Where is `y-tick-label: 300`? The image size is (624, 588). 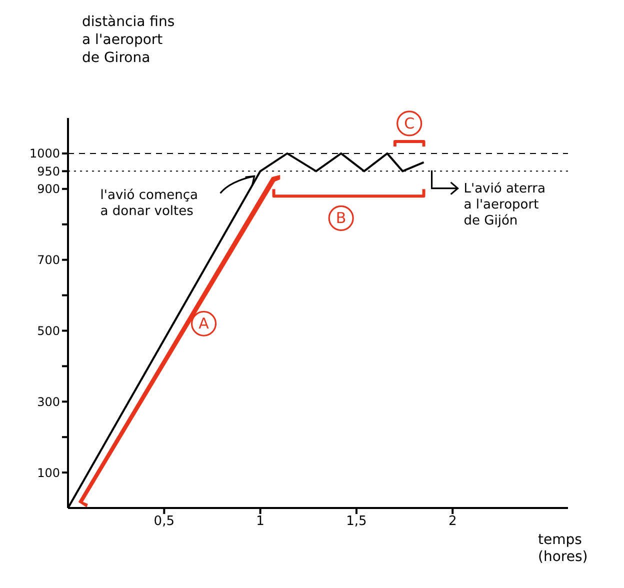
y-tick-label: 300 is located at coordinates (48, 401).